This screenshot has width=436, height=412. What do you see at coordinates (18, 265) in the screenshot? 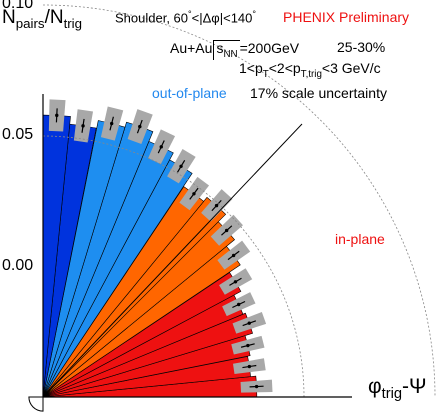
I see `y-tick-label: 0.00` at bounding box center [18, 265].